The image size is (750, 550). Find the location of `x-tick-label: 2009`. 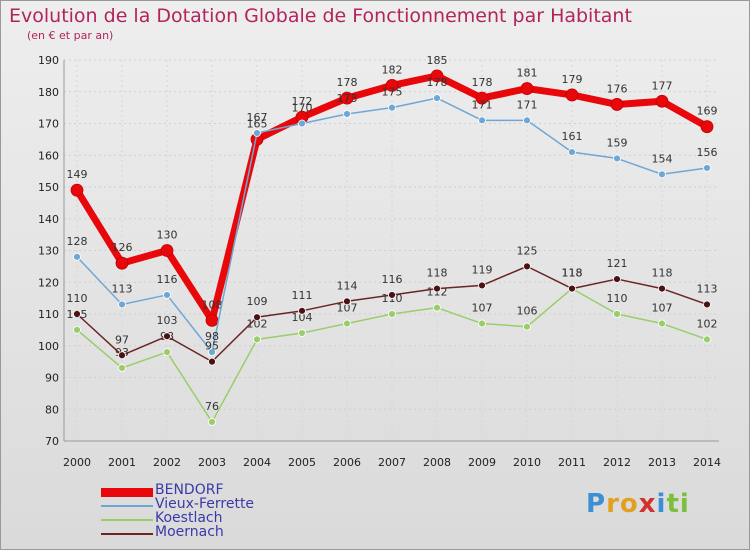

x-tick-label: 2009 is located at coordinates (482, 462).